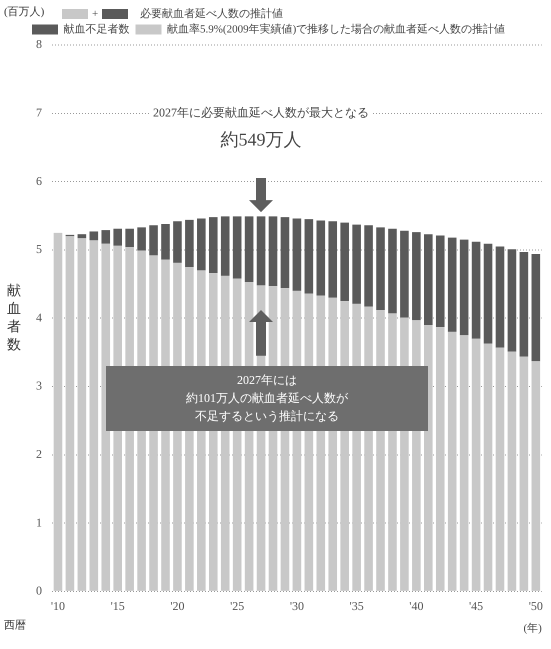  Describe the element at coordinates (39, 591) in the screenshot. I see `y-tick-label: 0` at that location.